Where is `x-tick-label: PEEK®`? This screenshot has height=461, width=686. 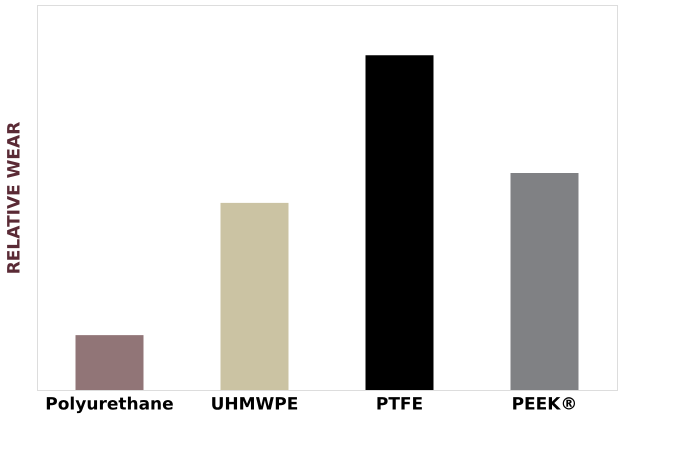
x-tick-label: PEEK® is located at coordinates (545, 404).